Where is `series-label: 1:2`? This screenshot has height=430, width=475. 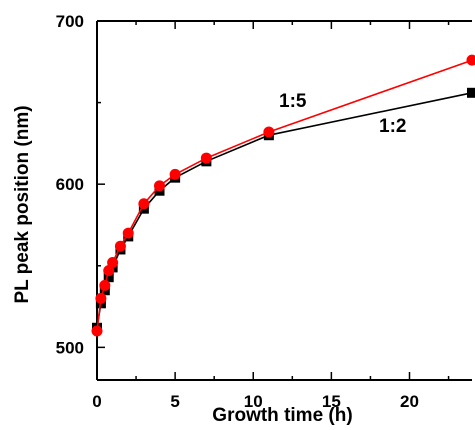
series-label: 1:2 is located at coordinates (392, 126).